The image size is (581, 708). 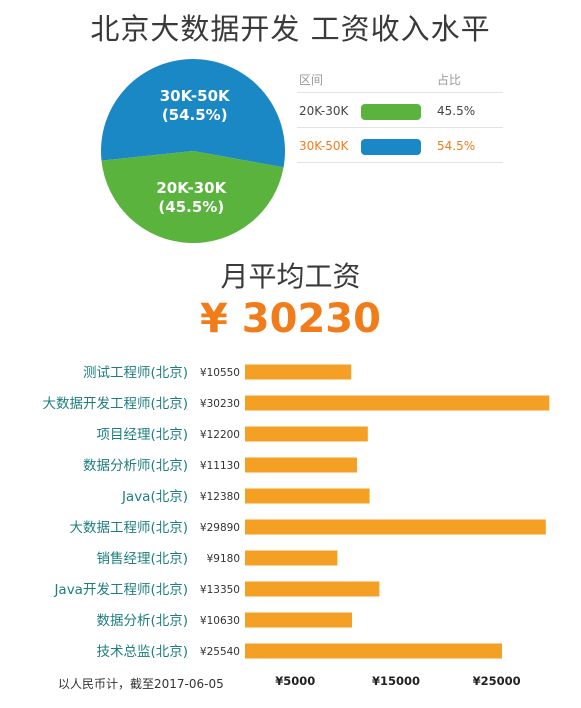 What do you see at coordinates (220, 466) in the screenshot?
I see `bar-value-label: ¥11130` at bounding box center [220, 466].